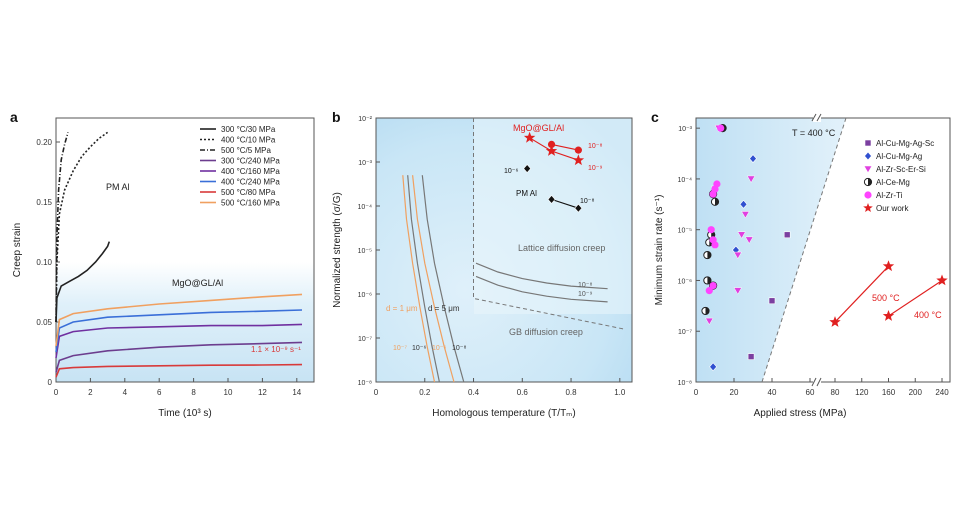  I want to click on annotation-b-pm-al: PM Al, so click(526, 193).